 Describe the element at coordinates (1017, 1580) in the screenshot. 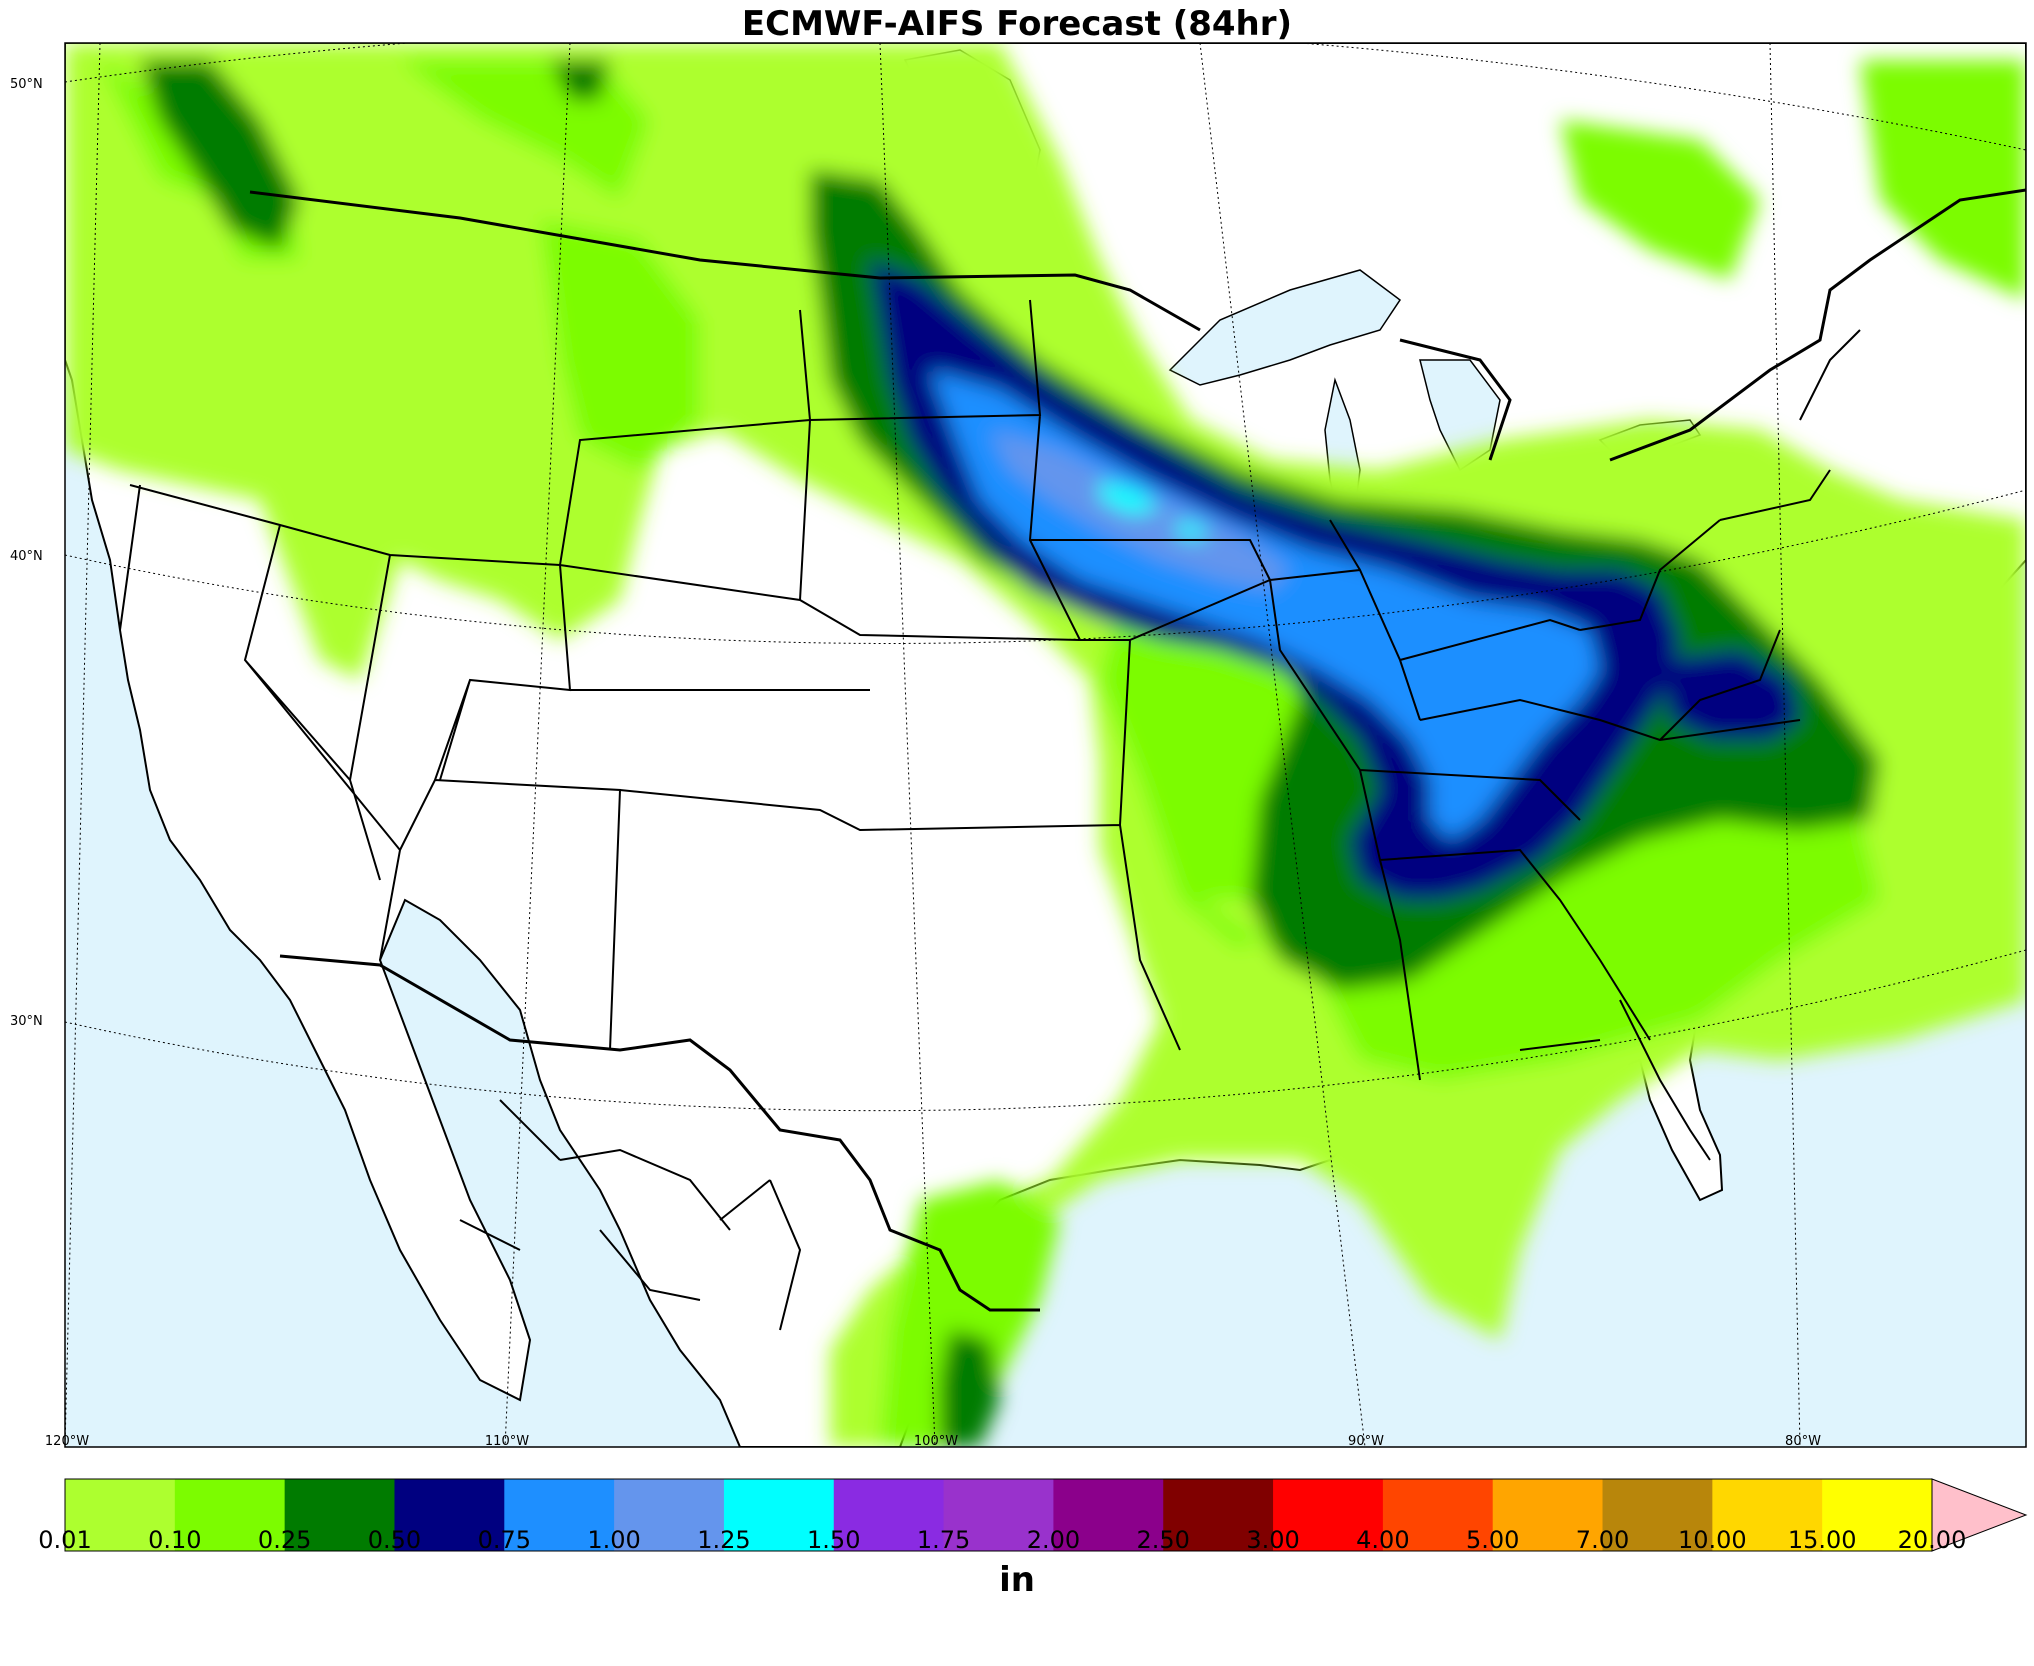

I see `colorbar-unit: in` at that location.